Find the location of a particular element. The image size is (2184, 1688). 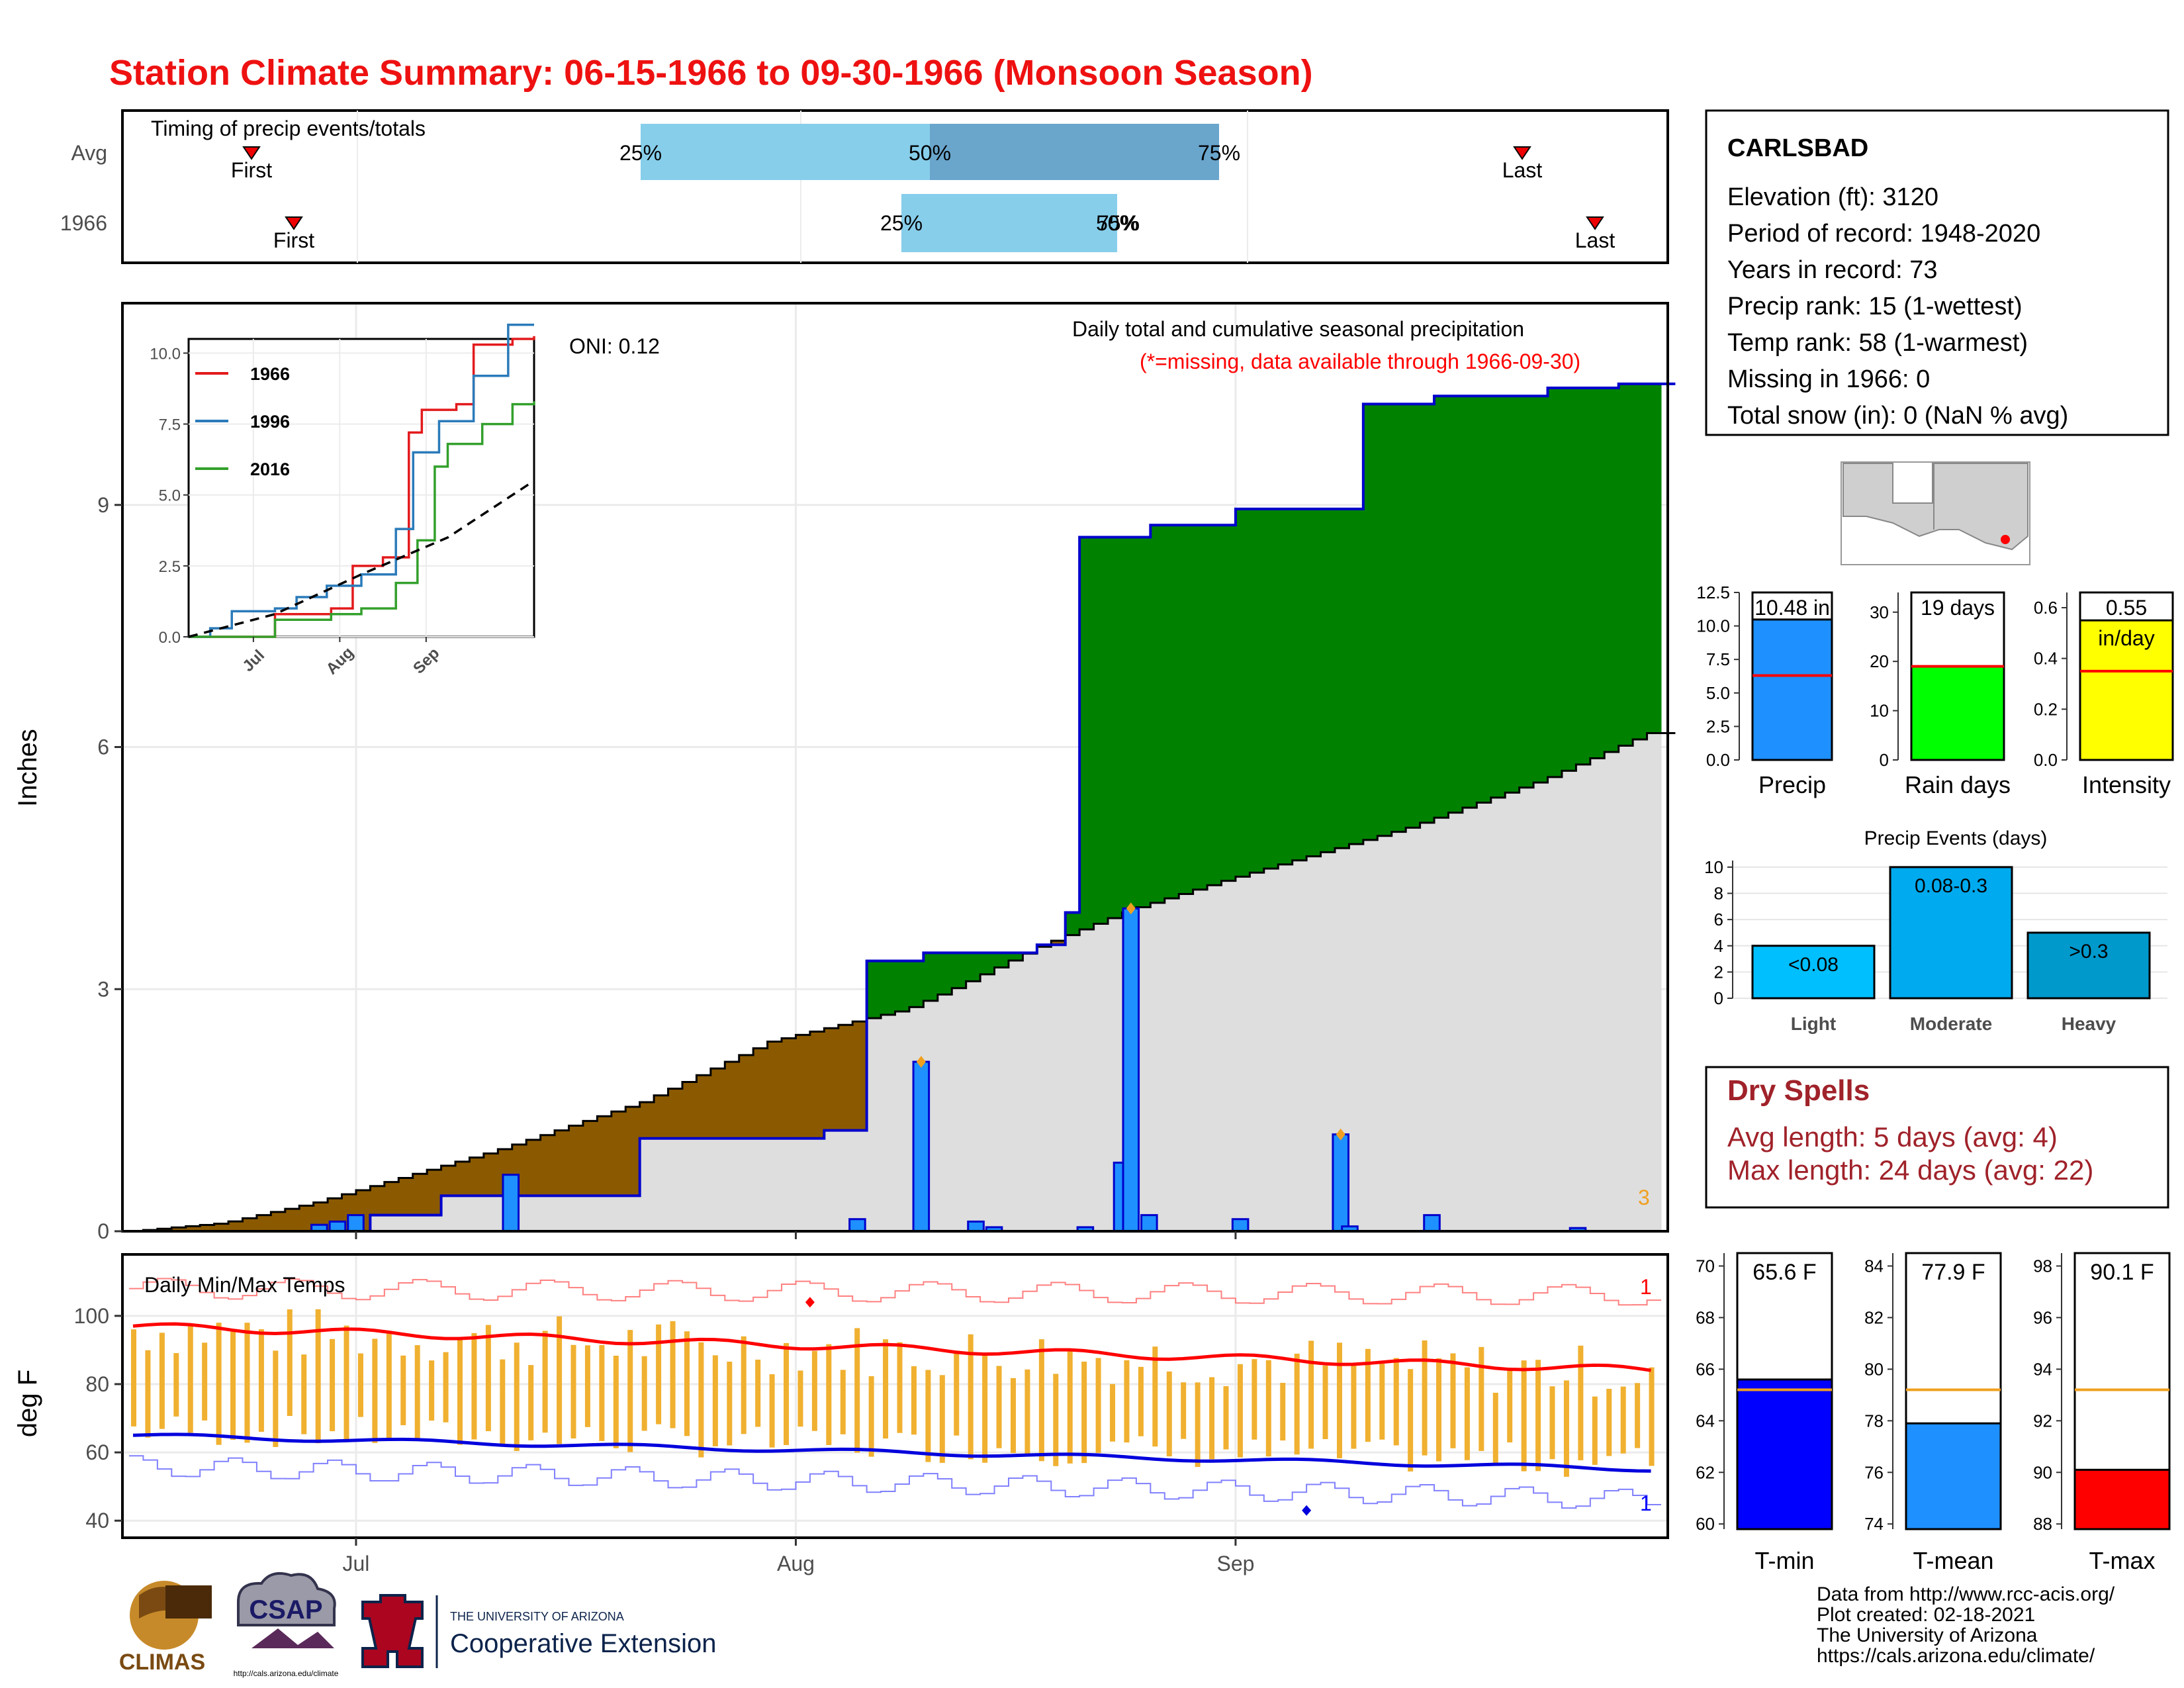

temp-box-tick-label: 66 is located at coordinates (1706, 1369).